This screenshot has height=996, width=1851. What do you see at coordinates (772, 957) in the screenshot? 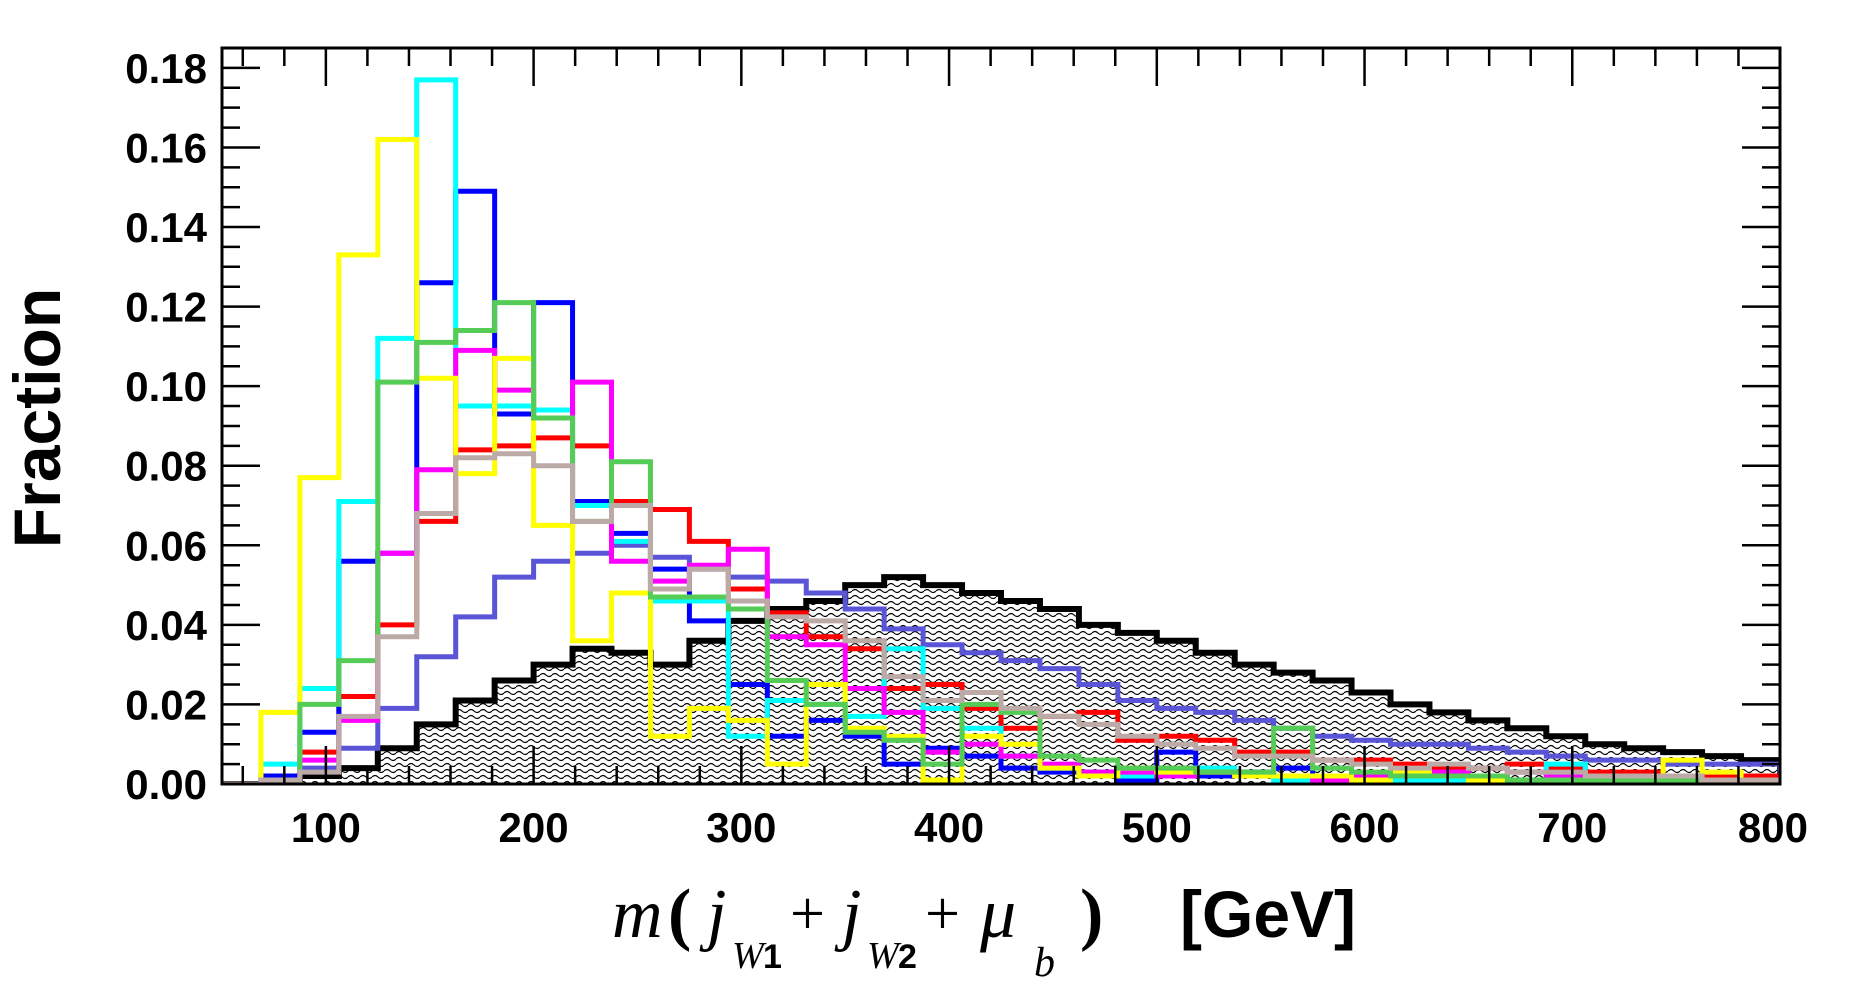
I see `x-title-w1-num: 1` at bounding box center [772, 957].